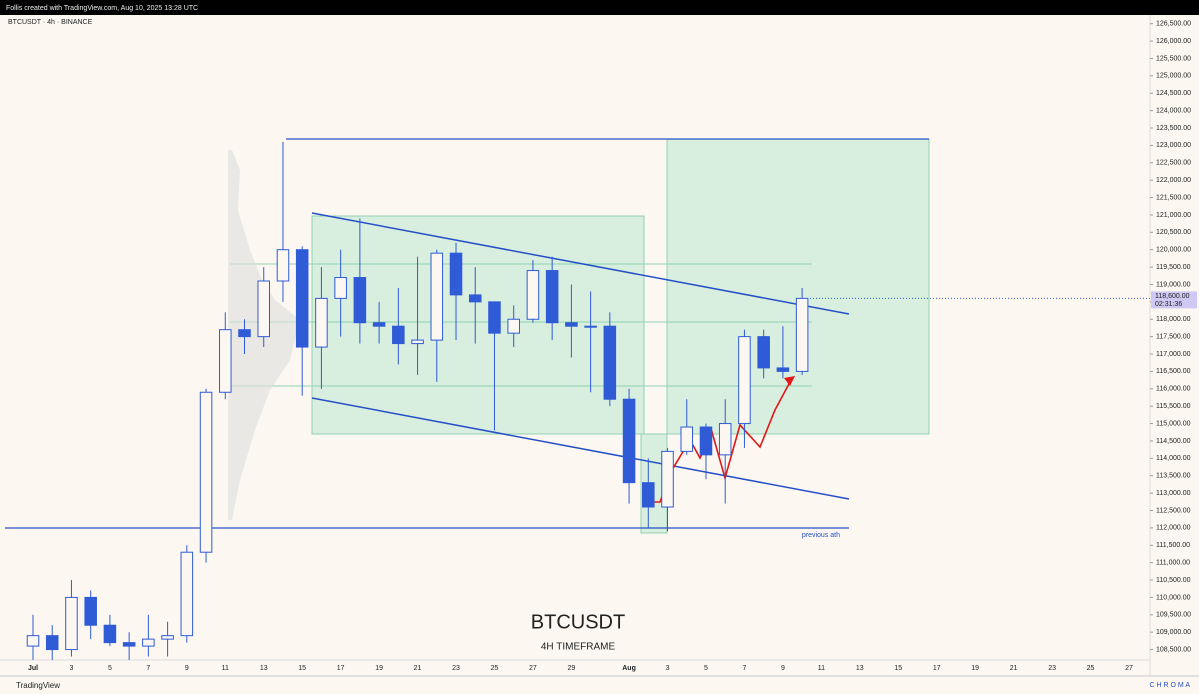 Image resolution: width=1199 pixels, height=694 pixels. Describe the element at coordinates (1173, 76) in the screenshot. I see `y-tick-label: 125,000.00` at that location.